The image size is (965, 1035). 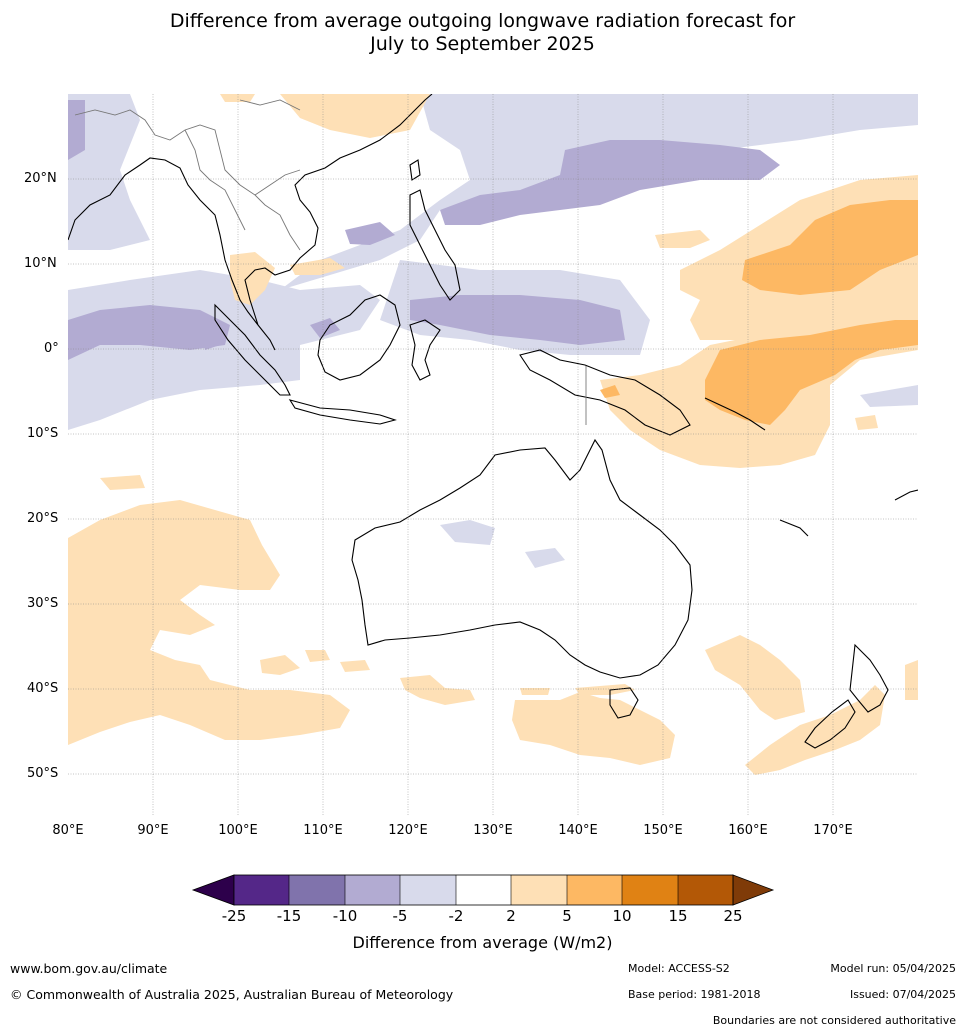 What do you see at coordinates (902, 994) in the screenshot?
I see `footer-issued: Issued: 07/04/2025` at bounding box center [902, 994].